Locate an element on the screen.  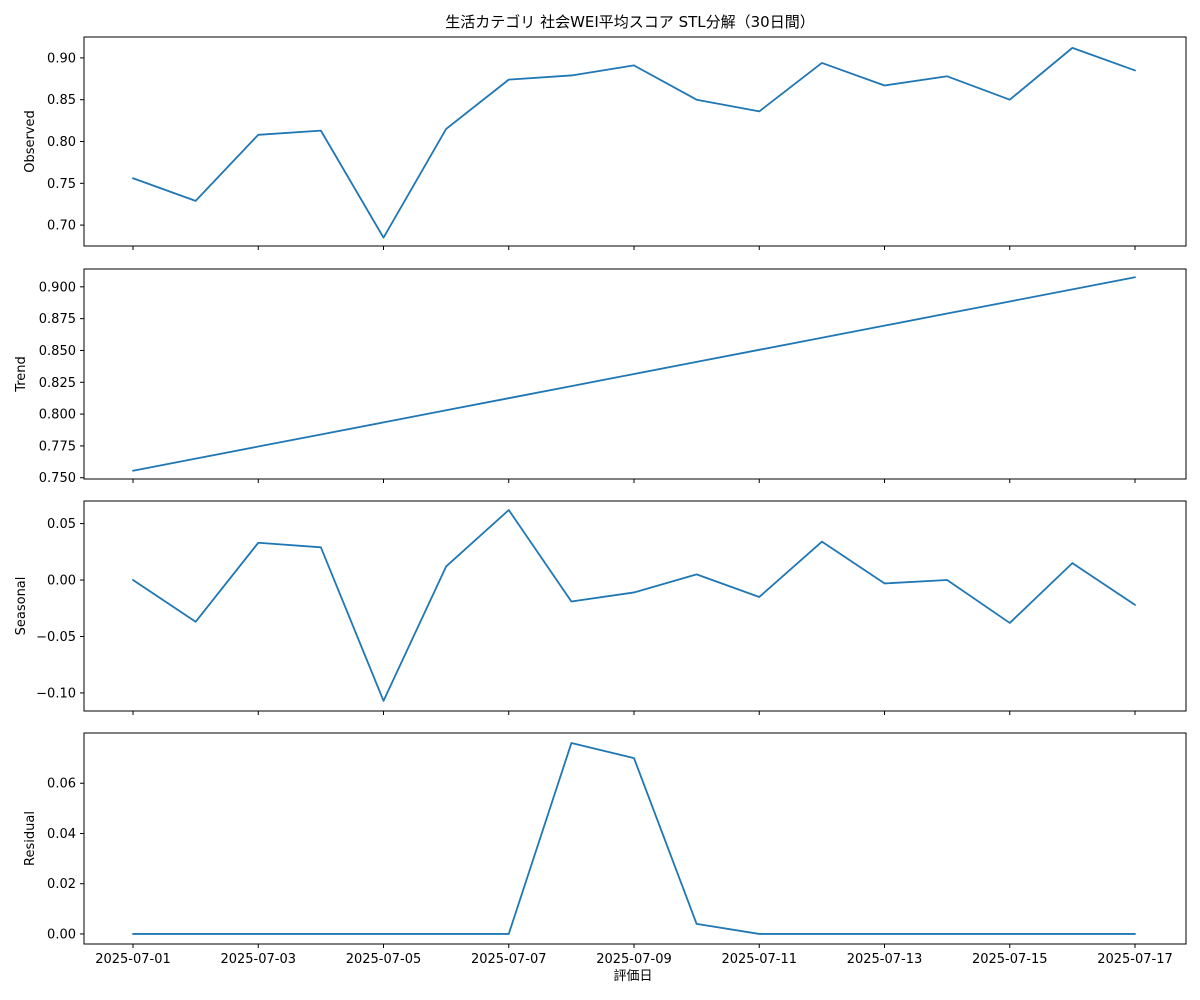
seasonal-y-tick-label: −0.10 is located at coordinates (56, 693).